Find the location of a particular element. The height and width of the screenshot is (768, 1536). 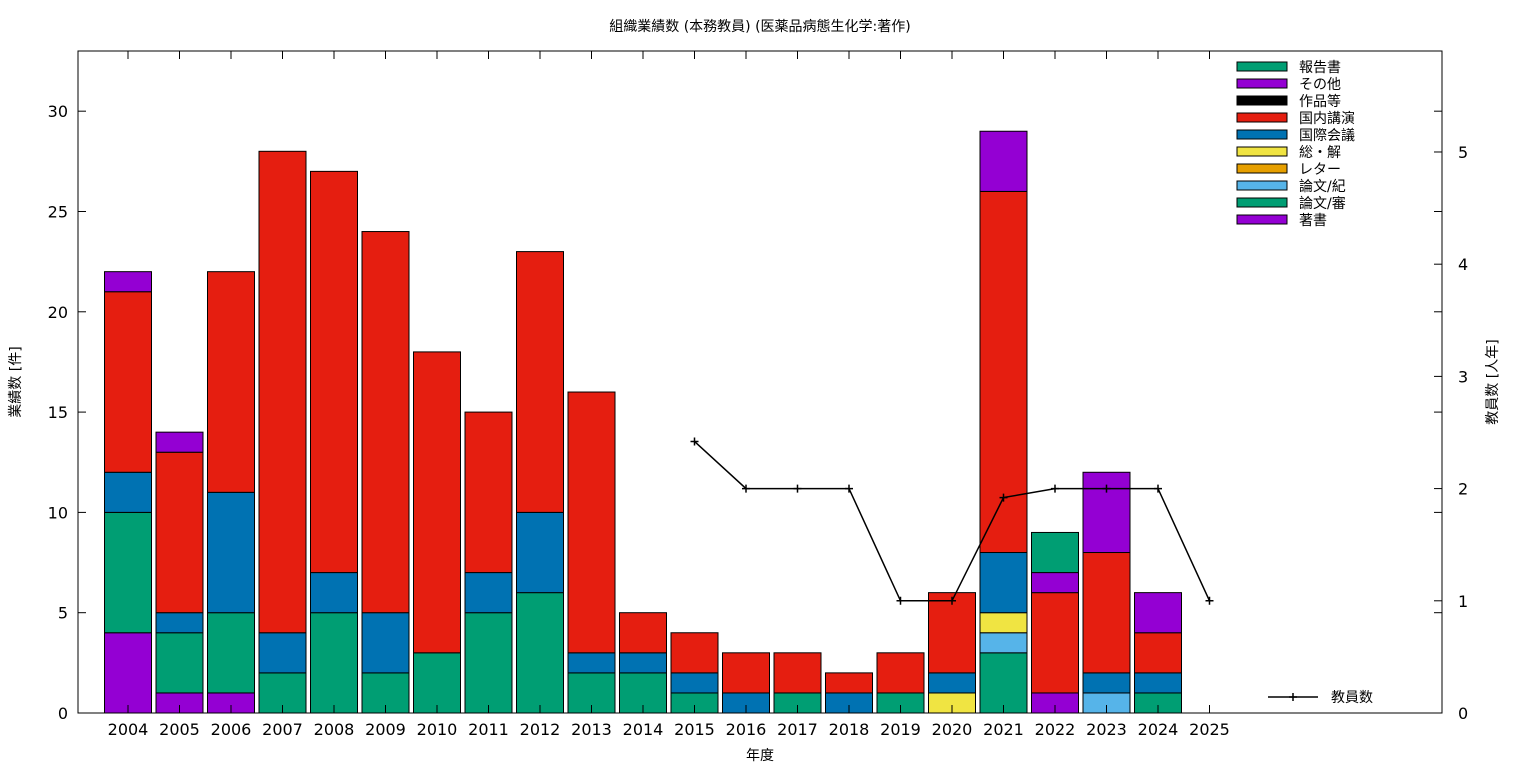

legend-label-国際会議: 国際会議 is located at coordinates (1327, 135).